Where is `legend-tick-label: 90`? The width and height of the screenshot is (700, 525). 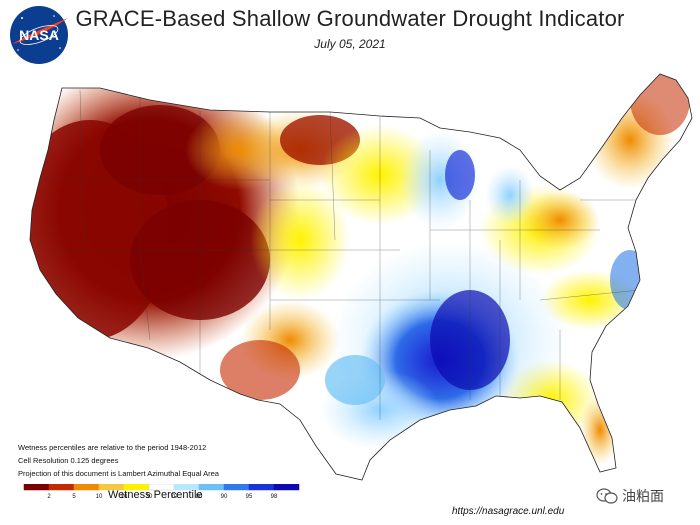
legend-tick-label: 90 is located at coordinates (224, 497).